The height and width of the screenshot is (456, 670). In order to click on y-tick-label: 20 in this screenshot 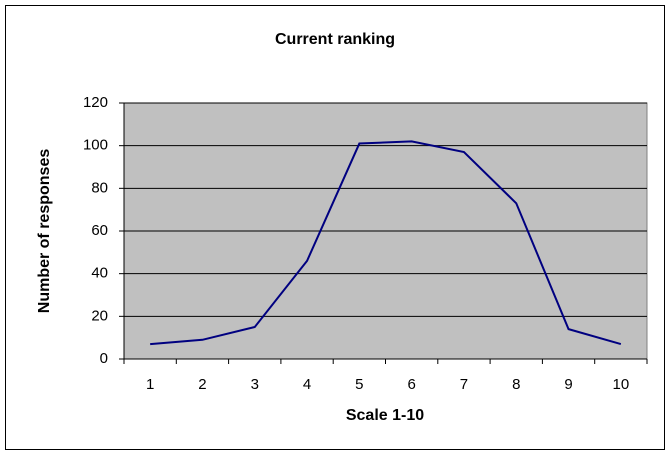, I will do `click(99, 315)`.